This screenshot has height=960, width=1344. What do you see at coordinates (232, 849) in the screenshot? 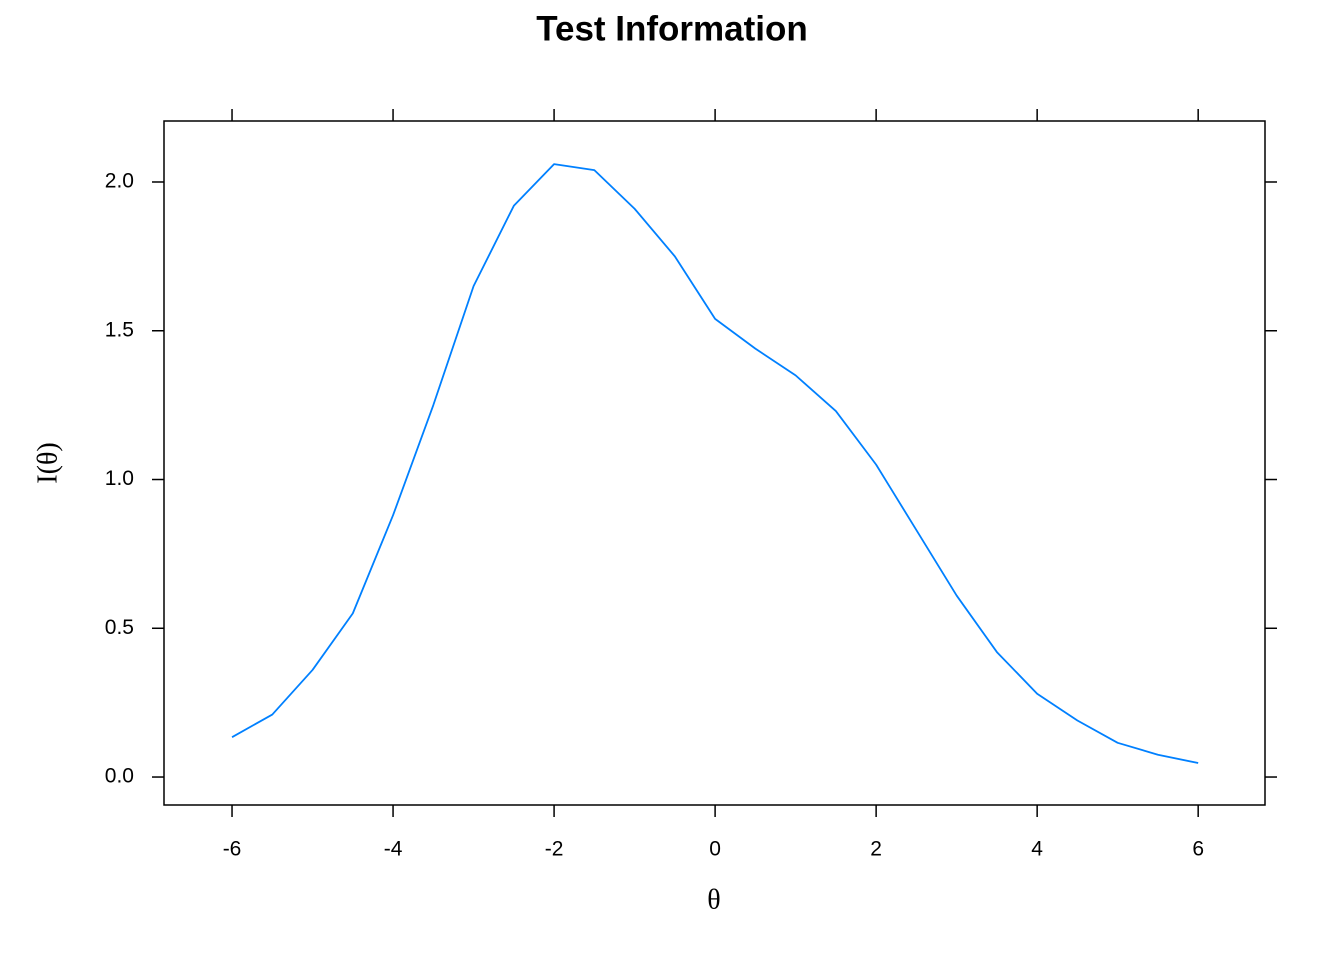
I see `x-tick-label: -6` at bounding box center [232, 849].